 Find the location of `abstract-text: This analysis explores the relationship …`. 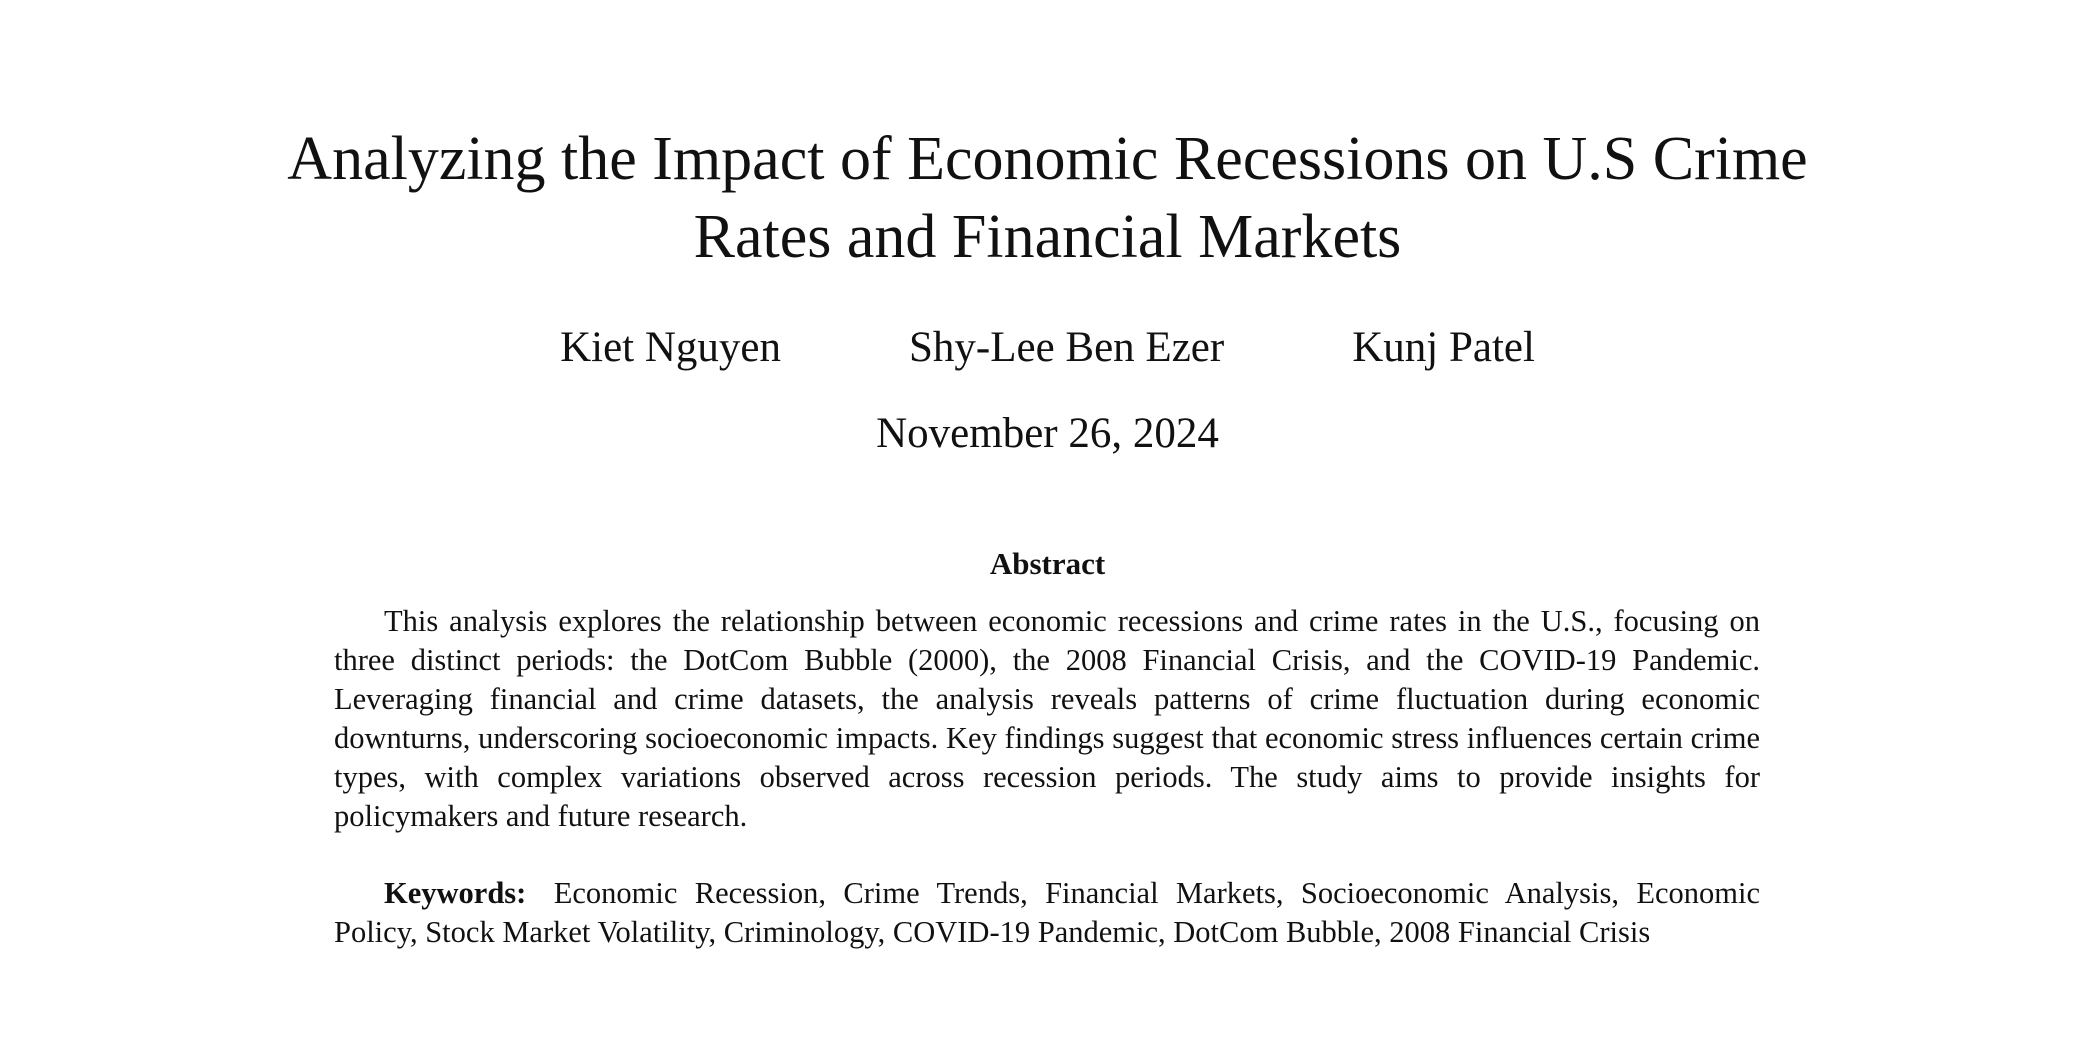

abstract-text: This analysis explores the relationship … is located at coordinates (1047, 718).